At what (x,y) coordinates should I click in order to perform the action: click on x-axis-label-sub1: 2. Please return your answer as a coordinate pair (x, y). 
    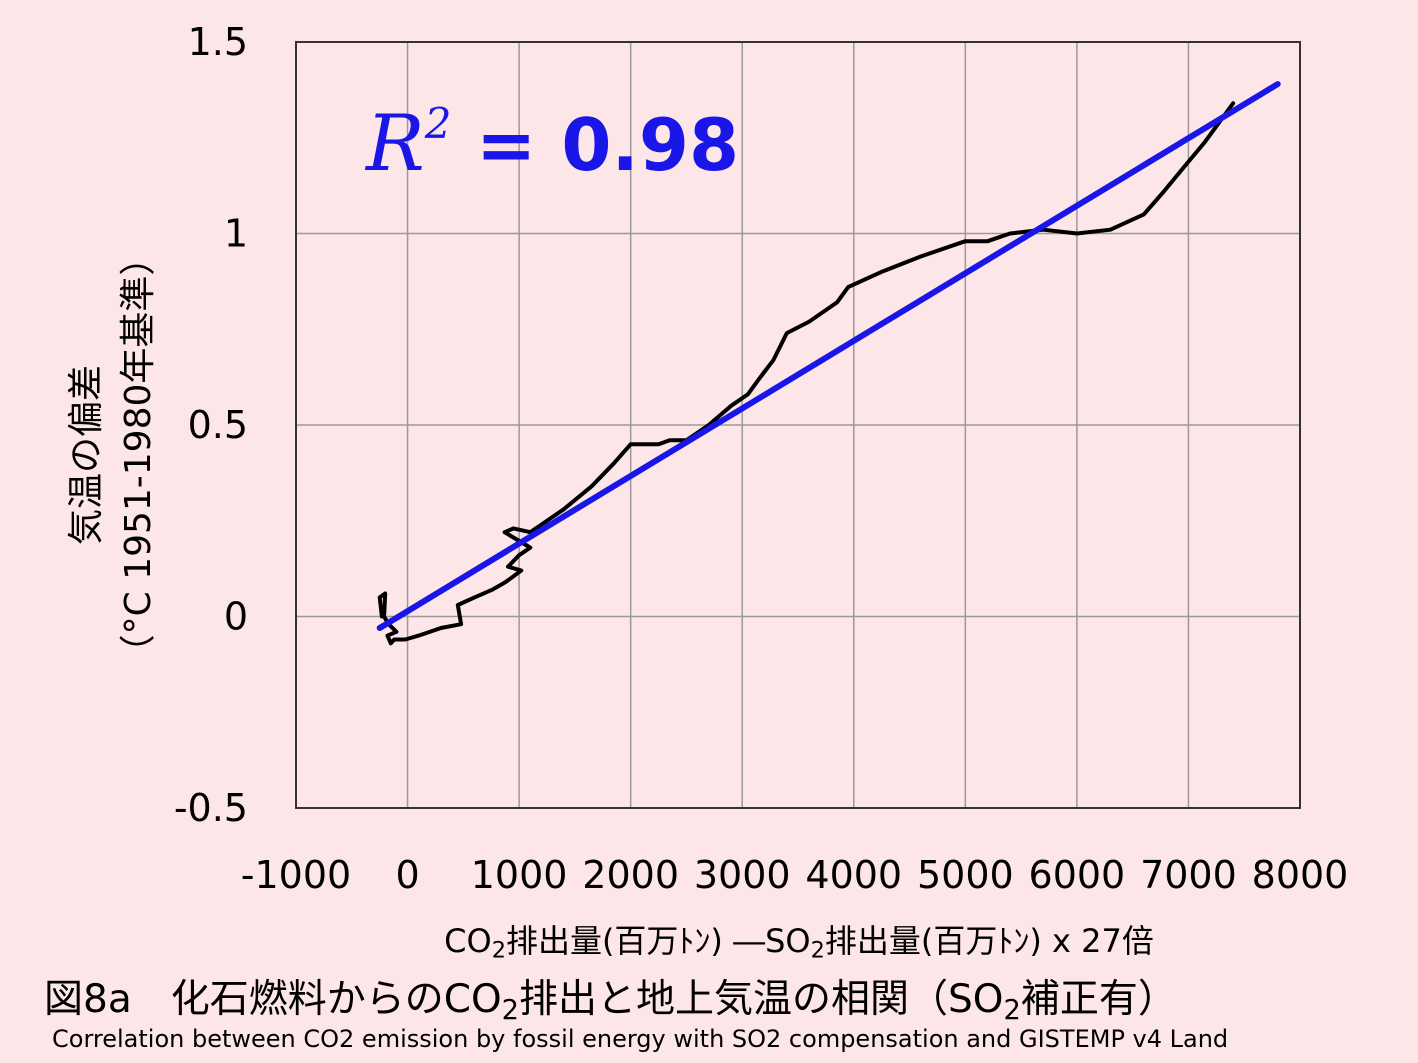
    Looking at the image, I should click on (498, 950).